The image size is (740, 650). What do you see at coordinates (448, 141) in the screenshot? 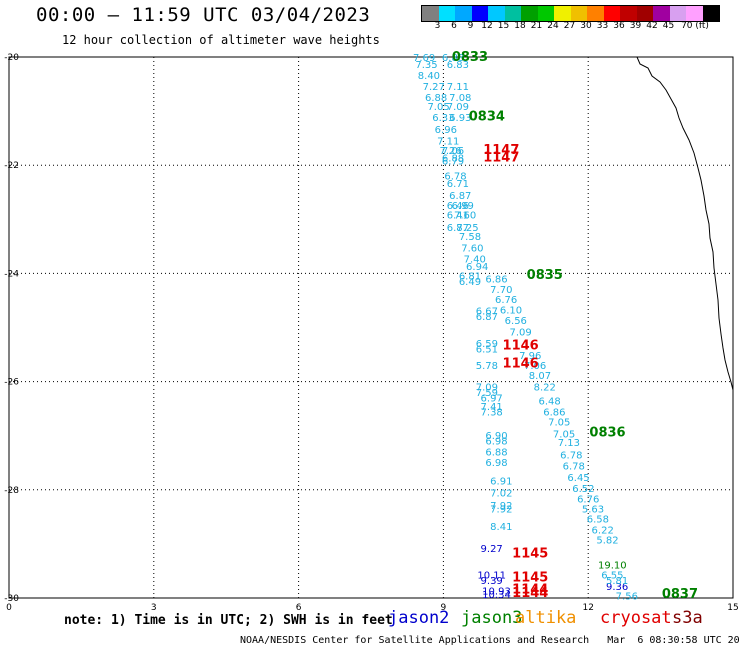
I see `data-label: 7.11` at bounding box center [448, 141].